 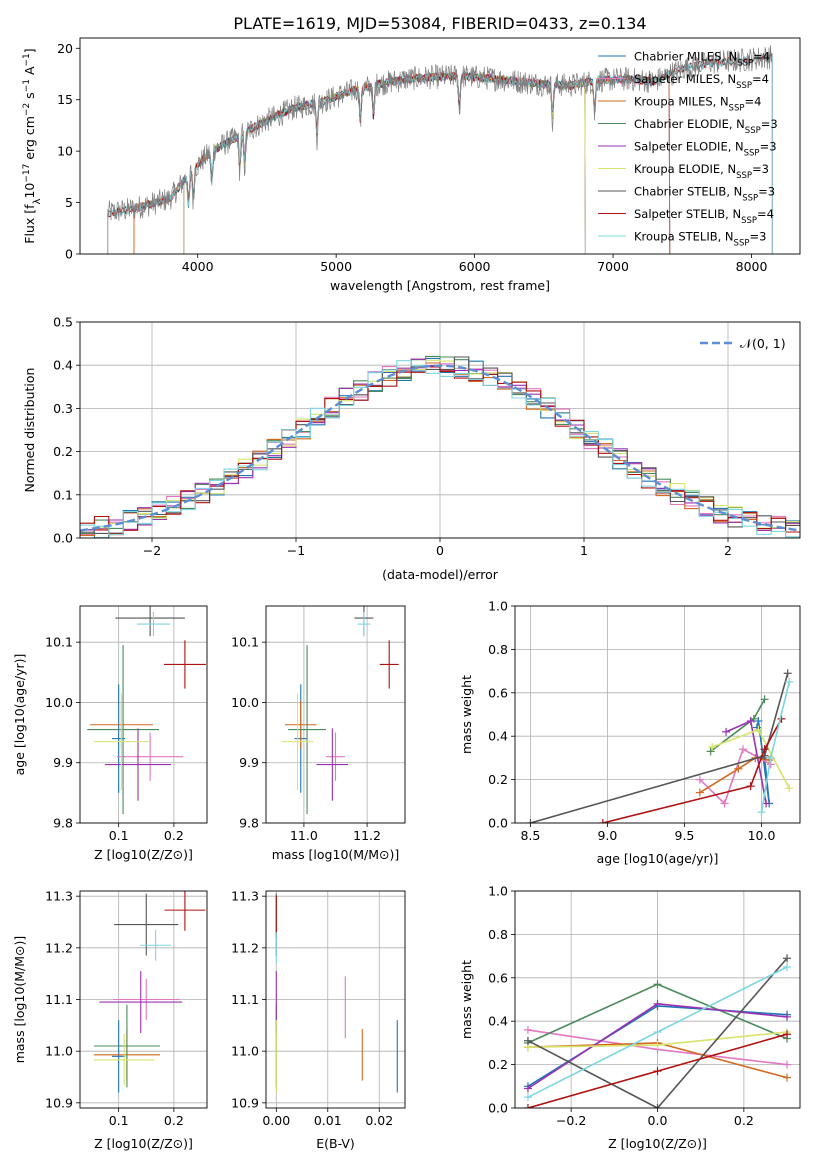 I want to click on legend-entry: Salpeter MILES, NSSP=4, so click(x=701, y=81).